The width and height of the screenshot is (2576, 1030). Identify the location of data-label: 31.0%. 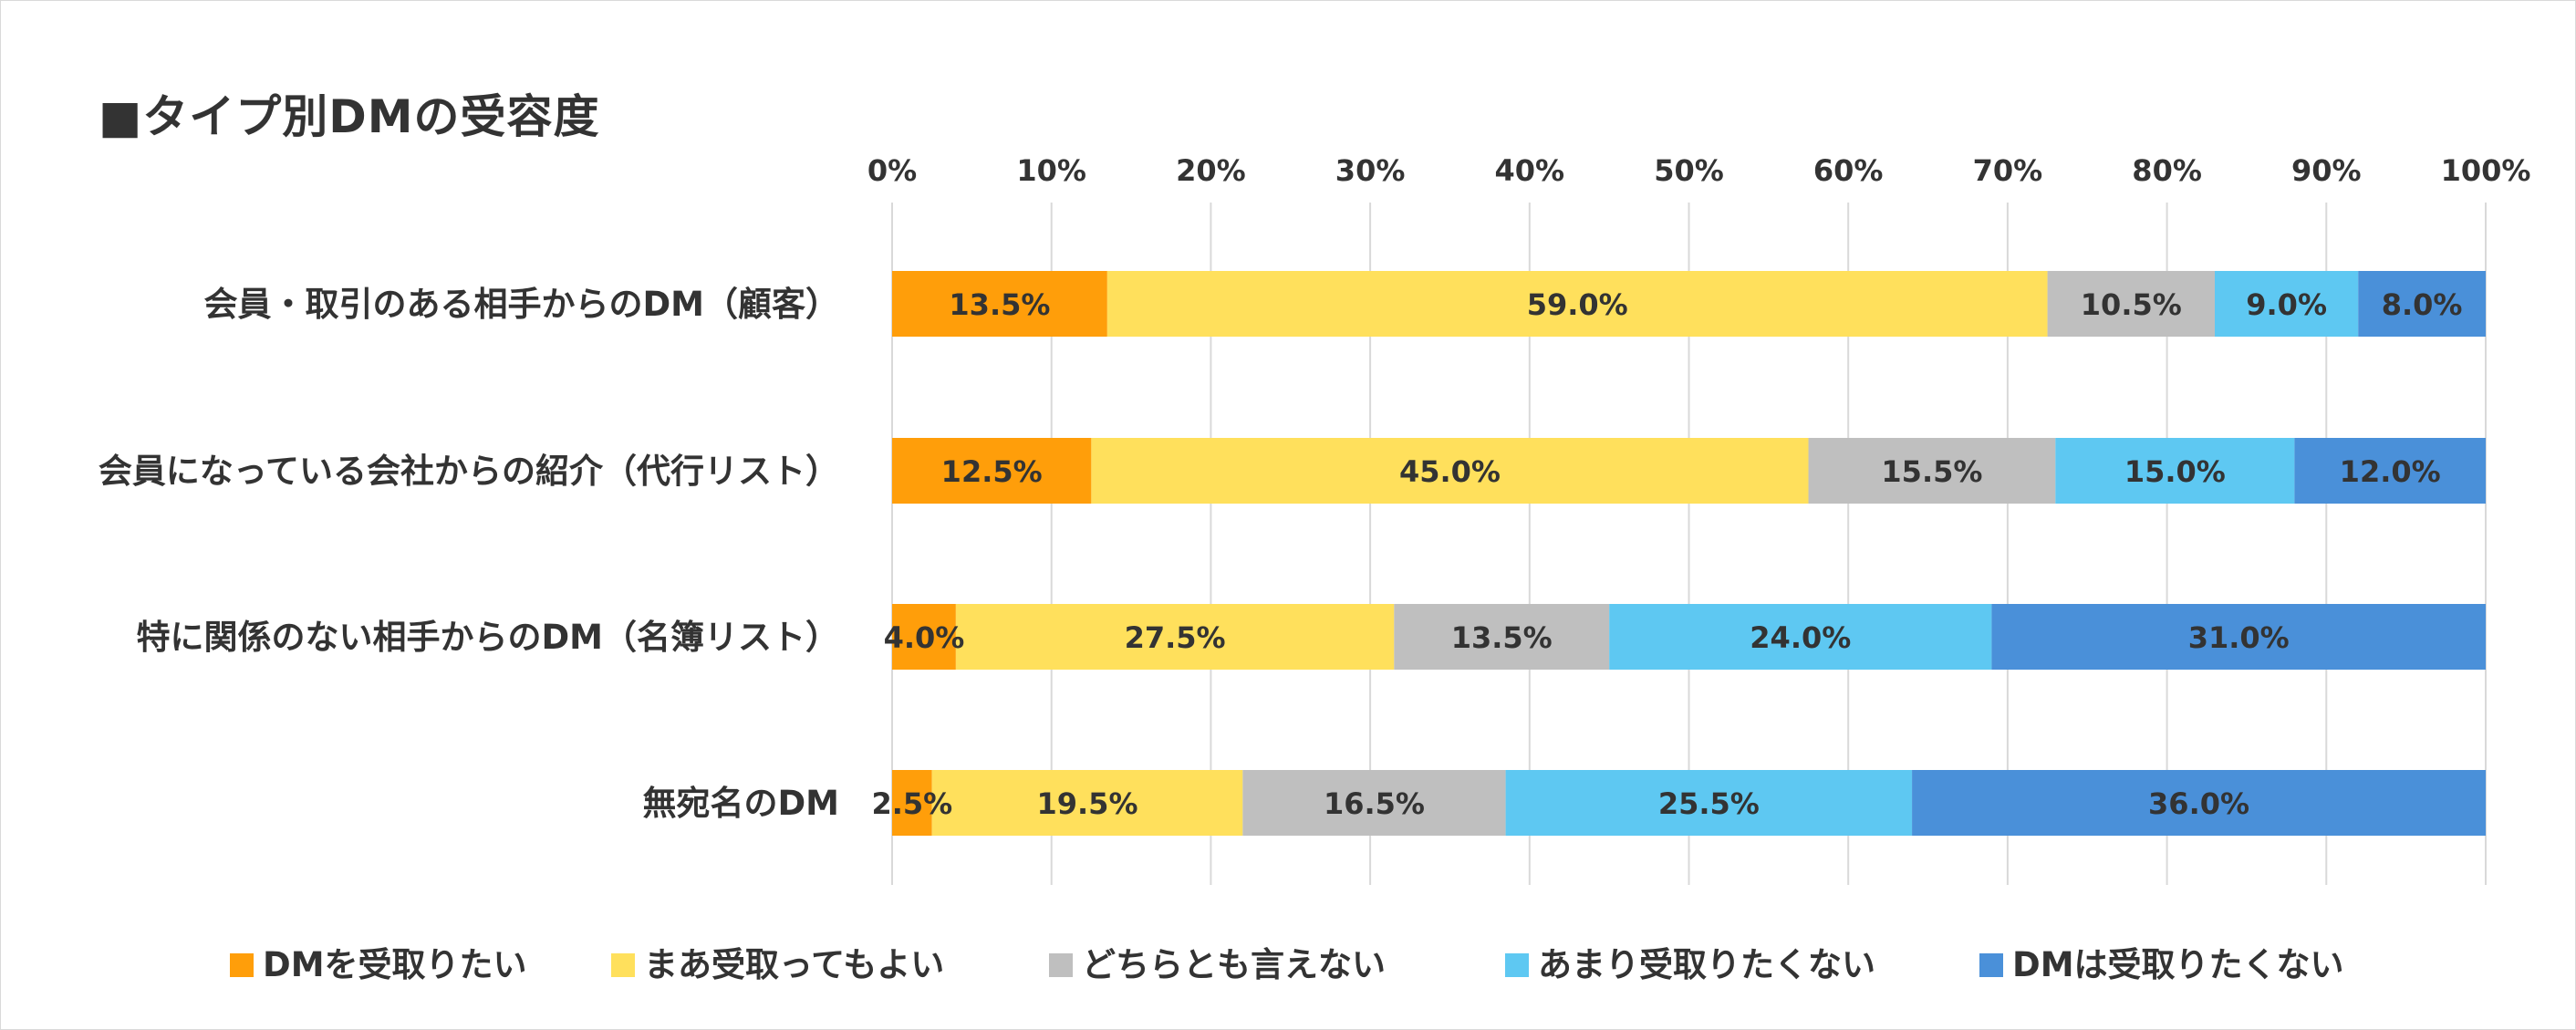
(2239, 637).